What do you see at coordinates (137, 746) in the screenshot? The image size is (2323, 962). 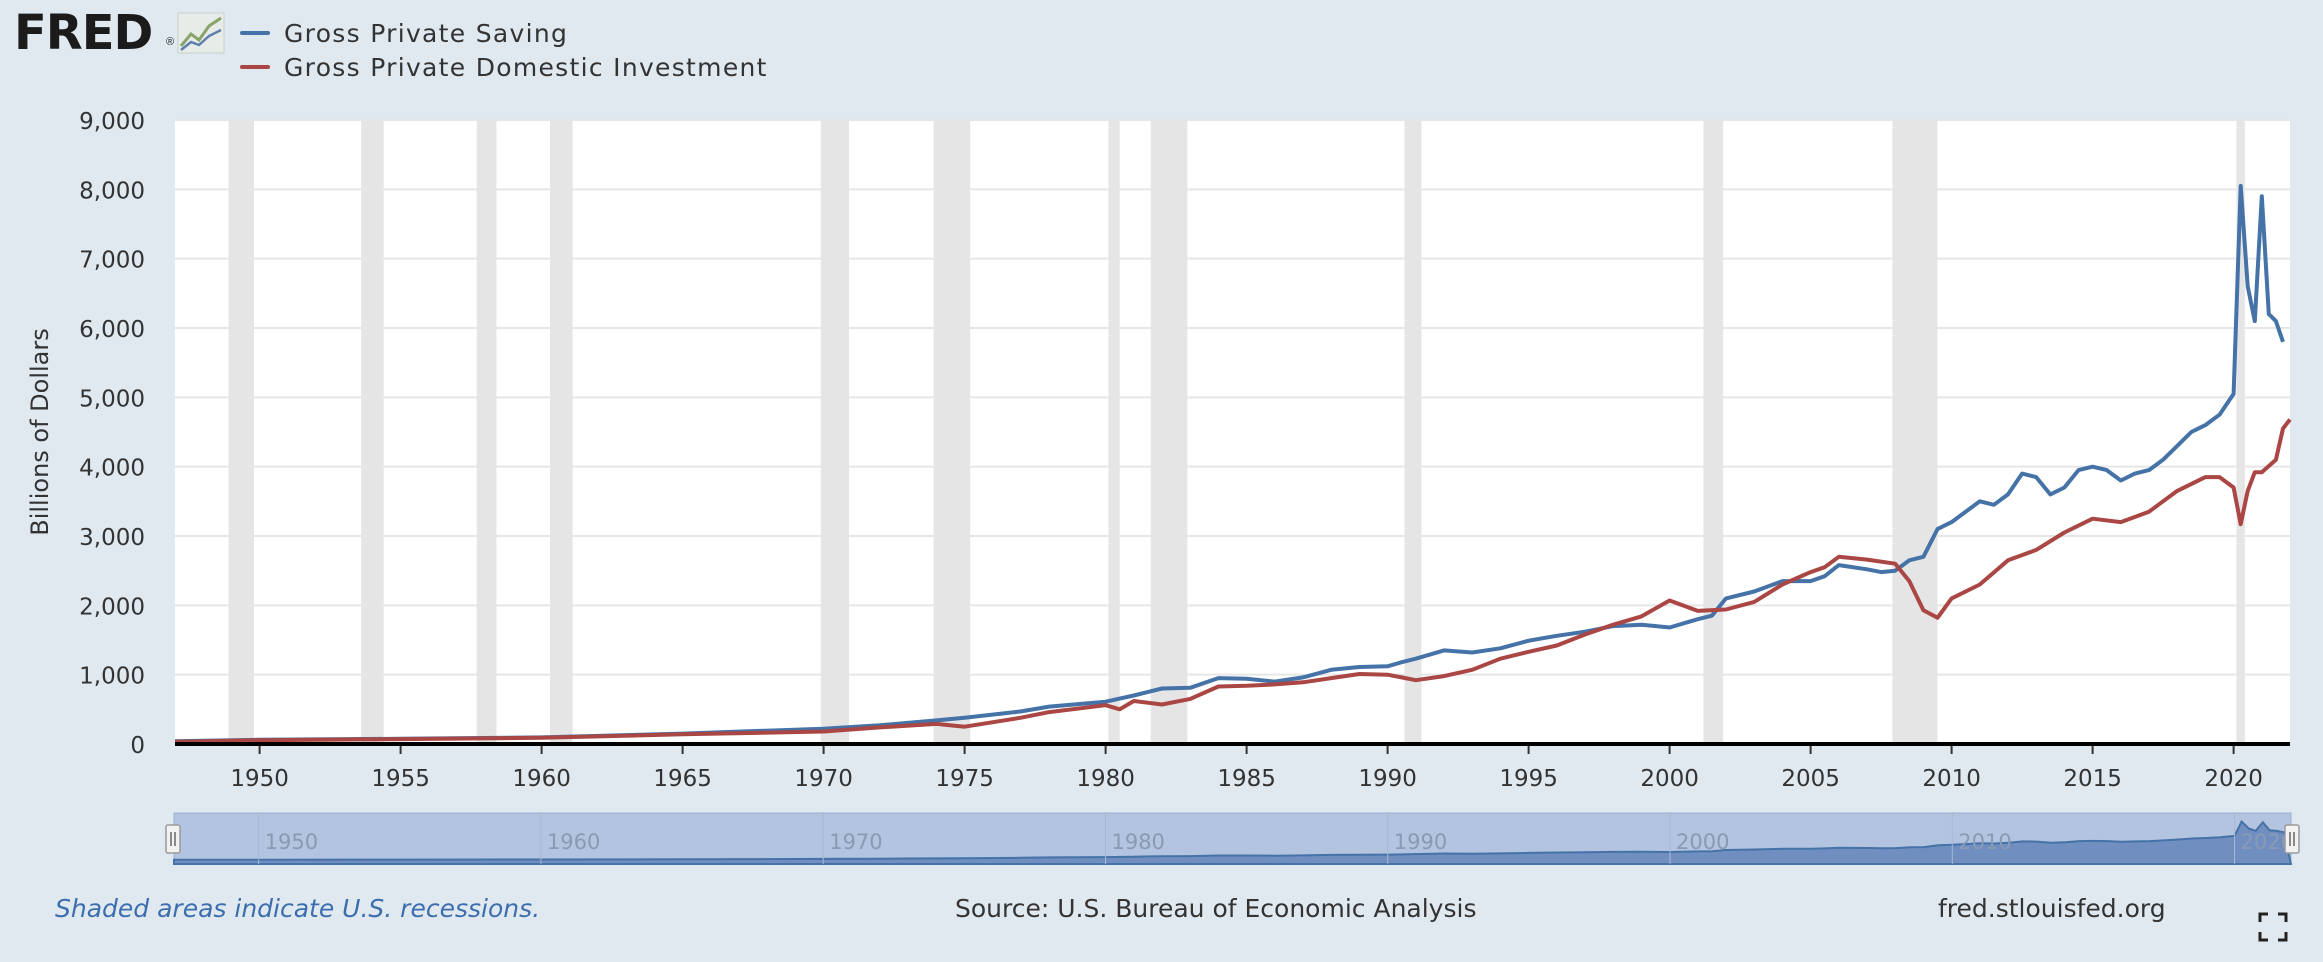 I see `y-tick-label: 0` at bounding box center [137, 746].